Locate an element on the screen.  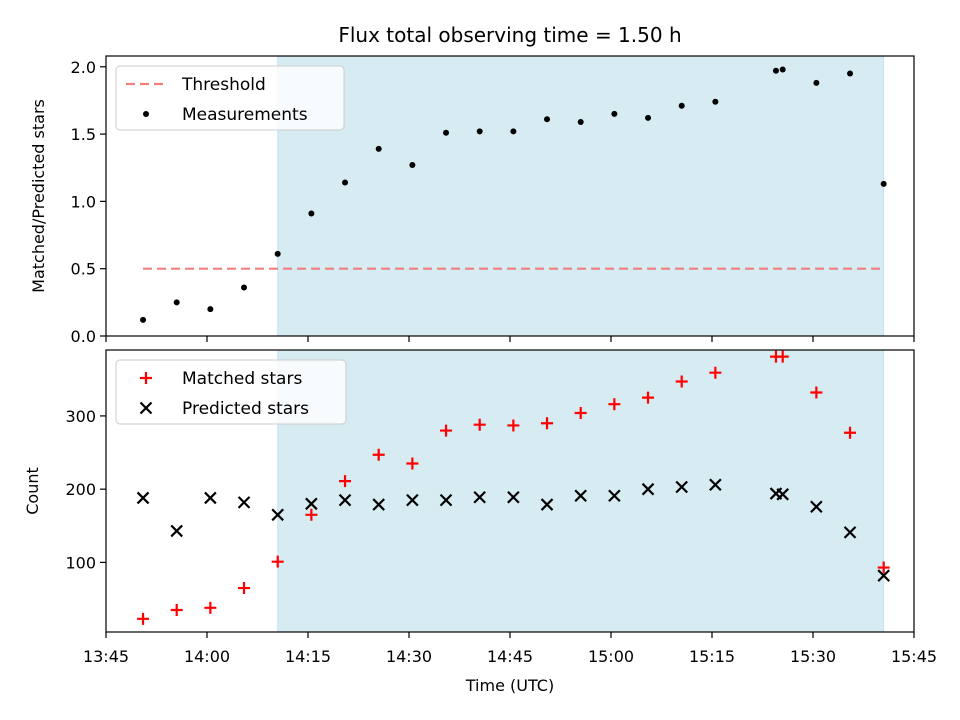
y-tick-label: 100 is located at coordinates (80, 562).